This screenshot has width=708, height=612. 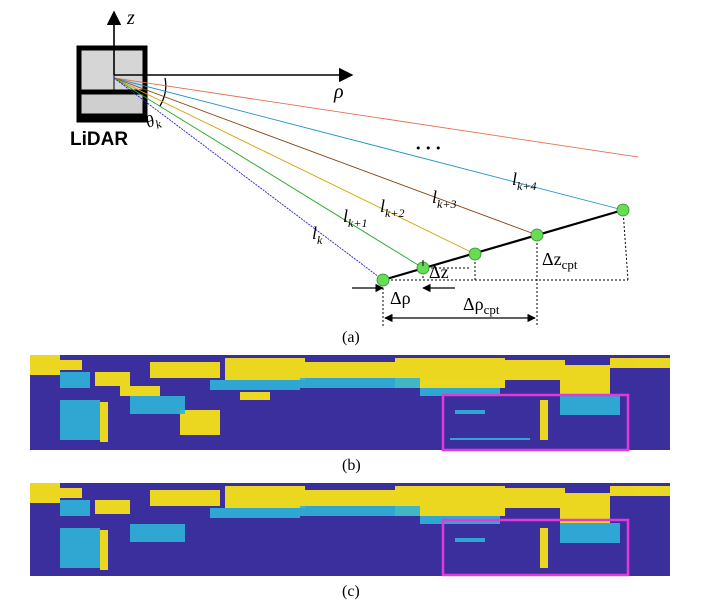 What do you see at coordinates (99, 139) in the screenshot?
I see `lidar-label: LiDAR` at bounding box center [99, 139].